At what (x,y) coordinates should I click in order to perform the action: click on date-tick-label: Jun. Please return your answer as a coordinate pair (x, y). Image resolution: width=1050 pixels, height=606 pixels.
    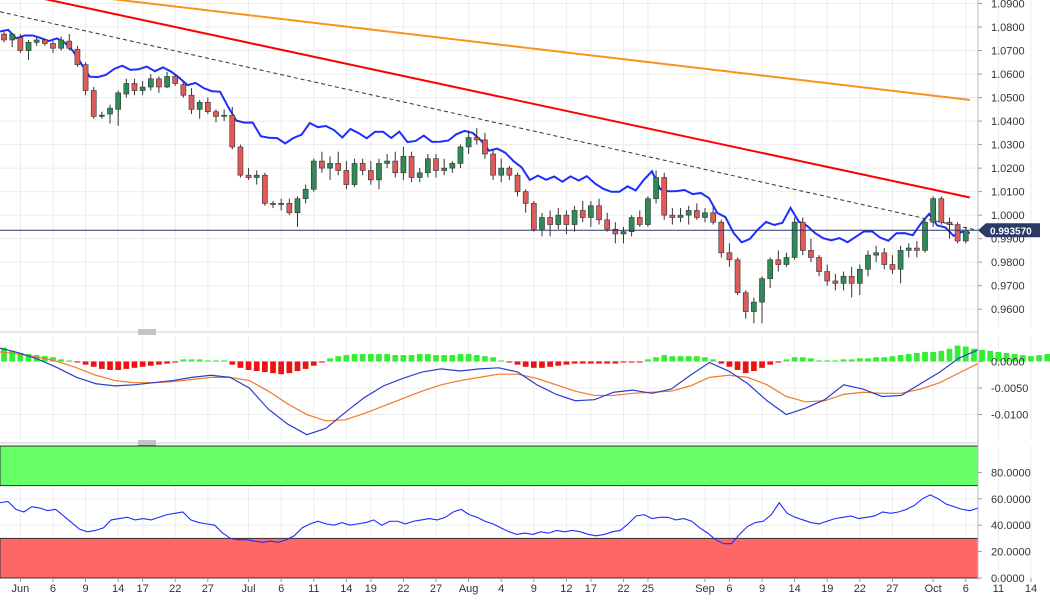
    Looking at the image, I should click on (21, 589).